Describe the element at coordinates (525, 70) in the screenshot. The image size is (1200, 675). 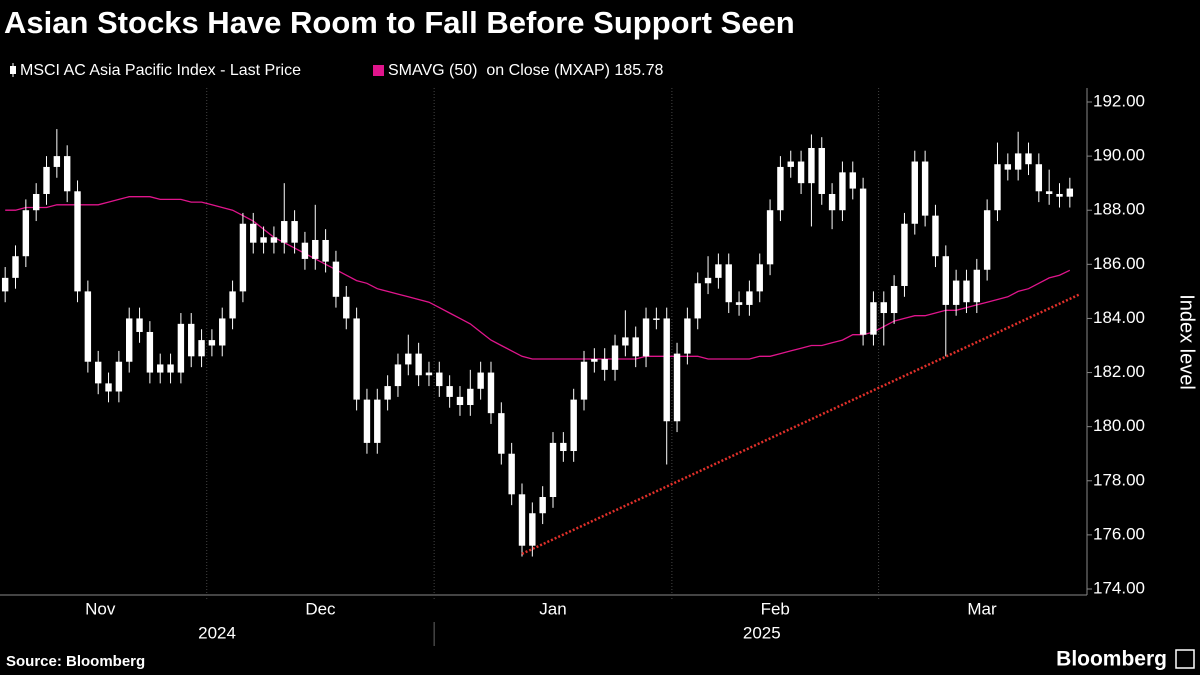
I see `legend-label: SMAVG (50) on Close (MXAP) 185.78` at that location.